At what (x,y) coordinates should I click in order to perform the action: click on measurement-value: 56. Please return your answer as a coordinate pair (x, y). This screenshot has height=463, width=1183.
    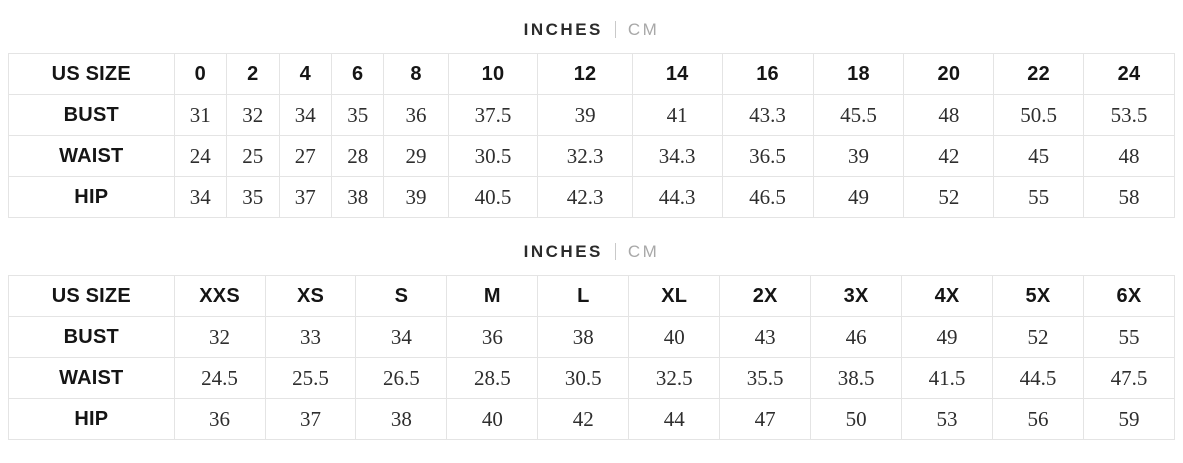
    Looking at the image, I should click on (1038, 419).